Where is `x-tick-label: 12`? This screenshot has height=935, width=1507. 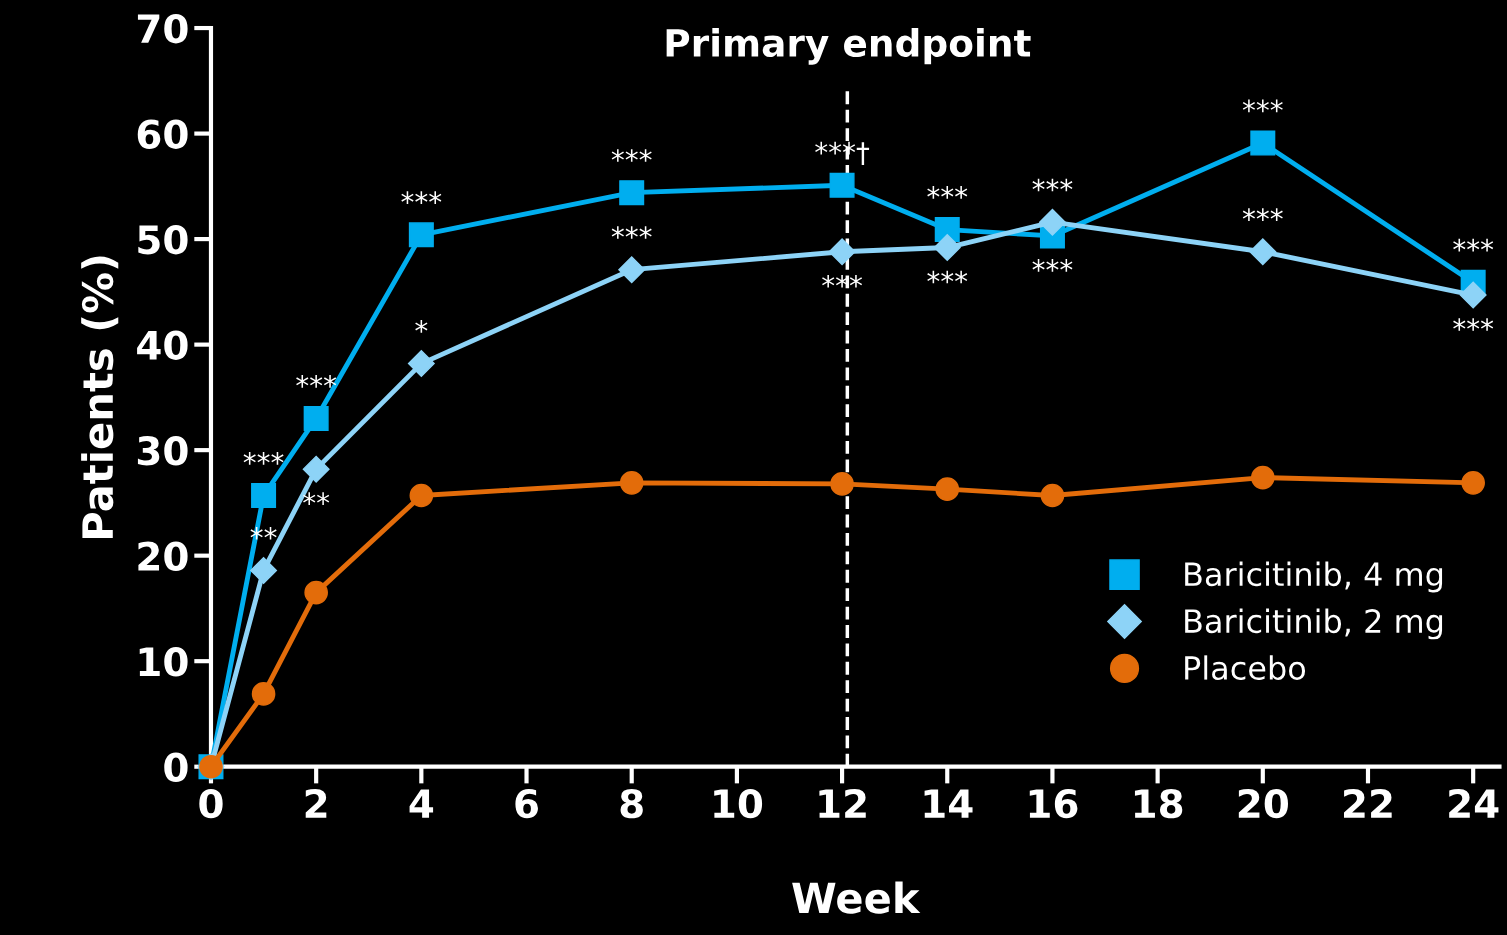
x-tick-label: 12 is located at coordinates (842, 803).